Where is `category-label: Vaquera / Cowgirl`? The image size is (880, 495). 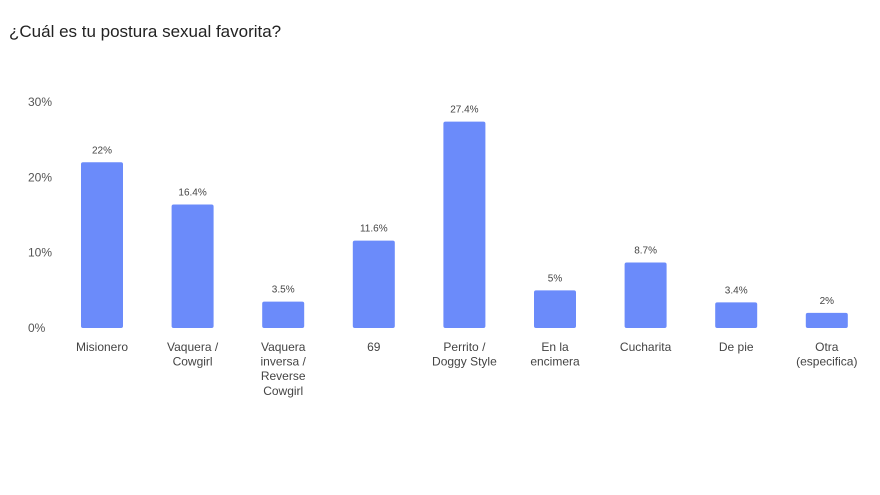 category-label: Vaquera / Cowgirl is located at coordinates (193, 354).